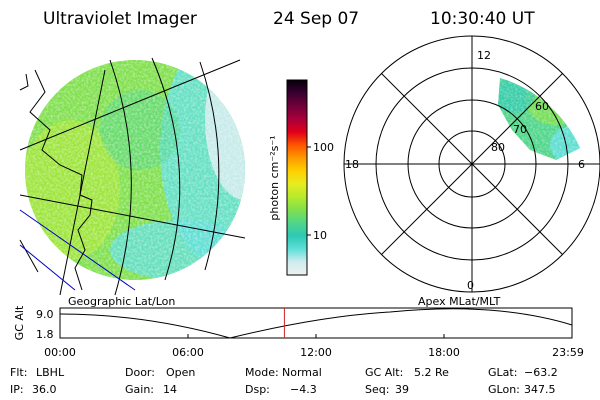  Describe the element at coordinates (542, 106) in the screenshot. I see `mlat-label-60: 60` at that location.